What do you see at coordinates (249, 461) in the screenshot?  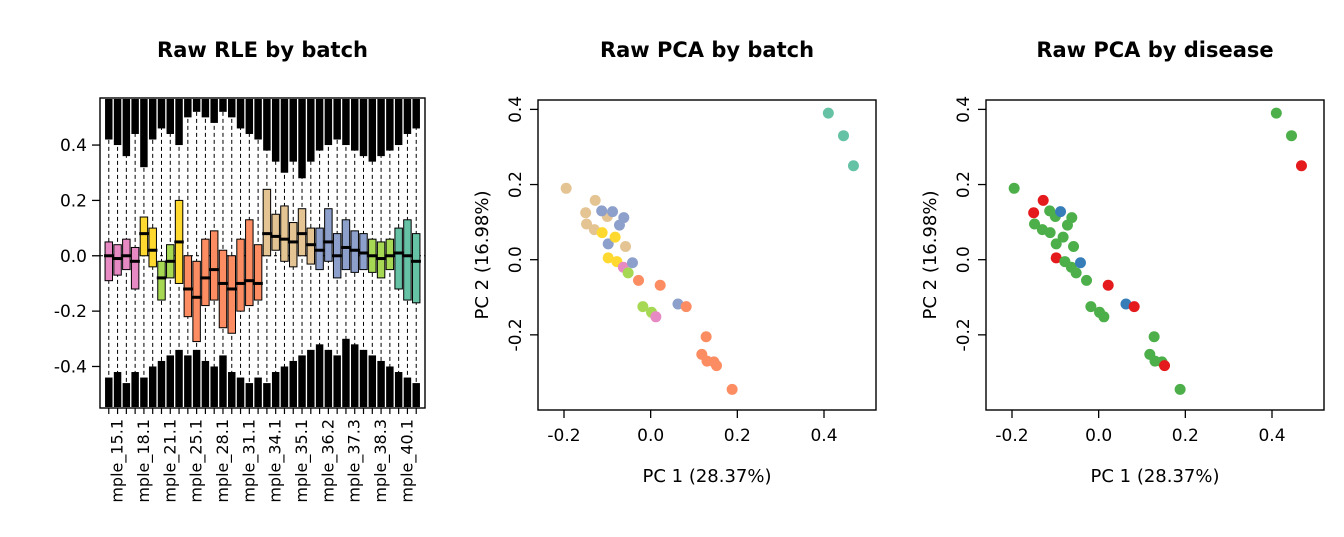 I see `x-axis-sample-label: mple_31.1` at bounding box center [249, 461].